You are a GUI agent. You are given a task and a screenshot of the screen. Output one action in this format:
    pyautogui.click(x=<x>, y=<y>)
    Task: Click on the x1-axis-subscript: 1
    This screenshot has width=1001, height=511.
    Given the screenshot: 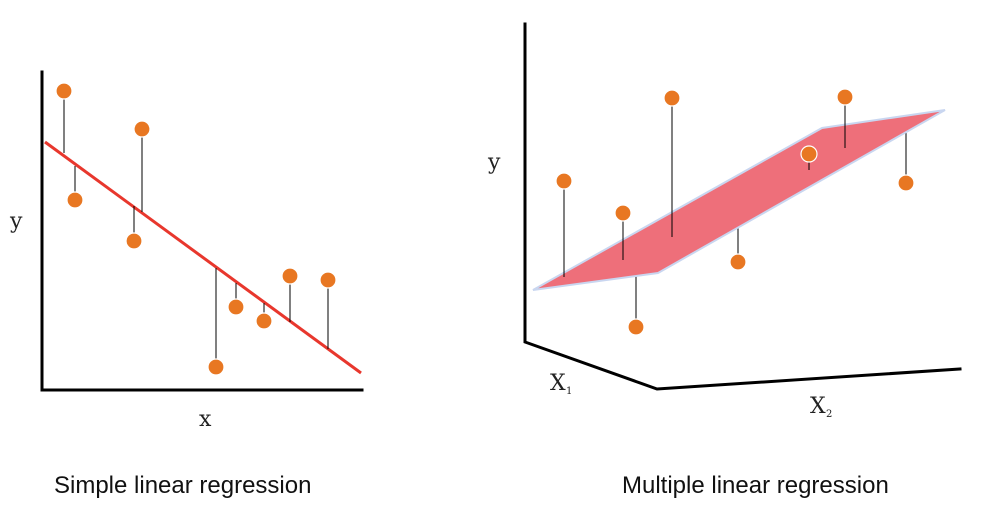 What is the action you would take?
    pyautogui.click(x=569, y=391)
    